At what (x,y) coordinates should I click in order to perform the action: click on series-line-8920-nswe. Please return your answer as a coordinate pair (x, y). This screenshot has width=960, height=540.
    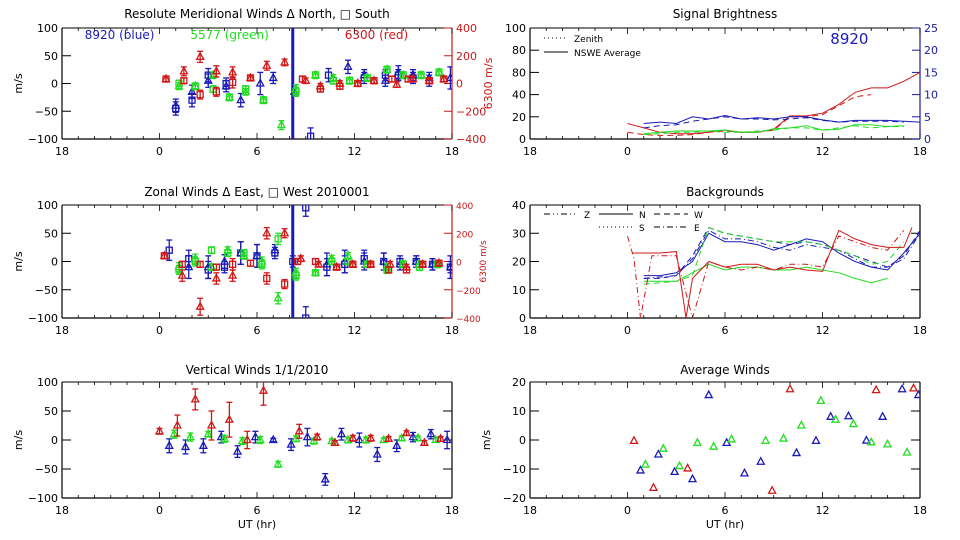
    Looking at the image, I should click on (781, 119).